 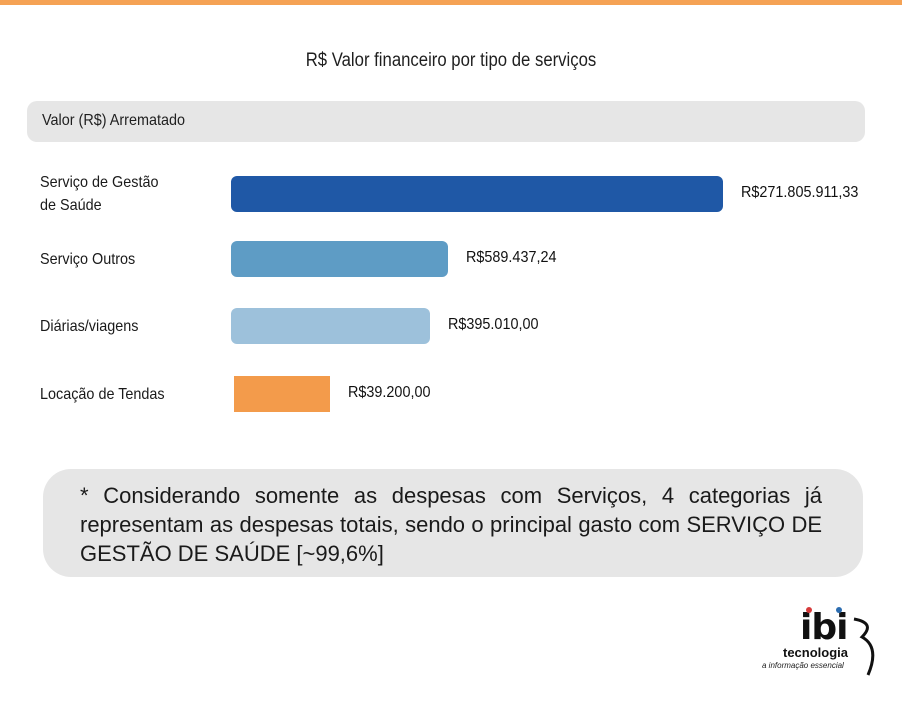 What do you see at coordinates (809, 610) in the screenshot?
I see `logo-dot-red` at bounding box center [809, 610].